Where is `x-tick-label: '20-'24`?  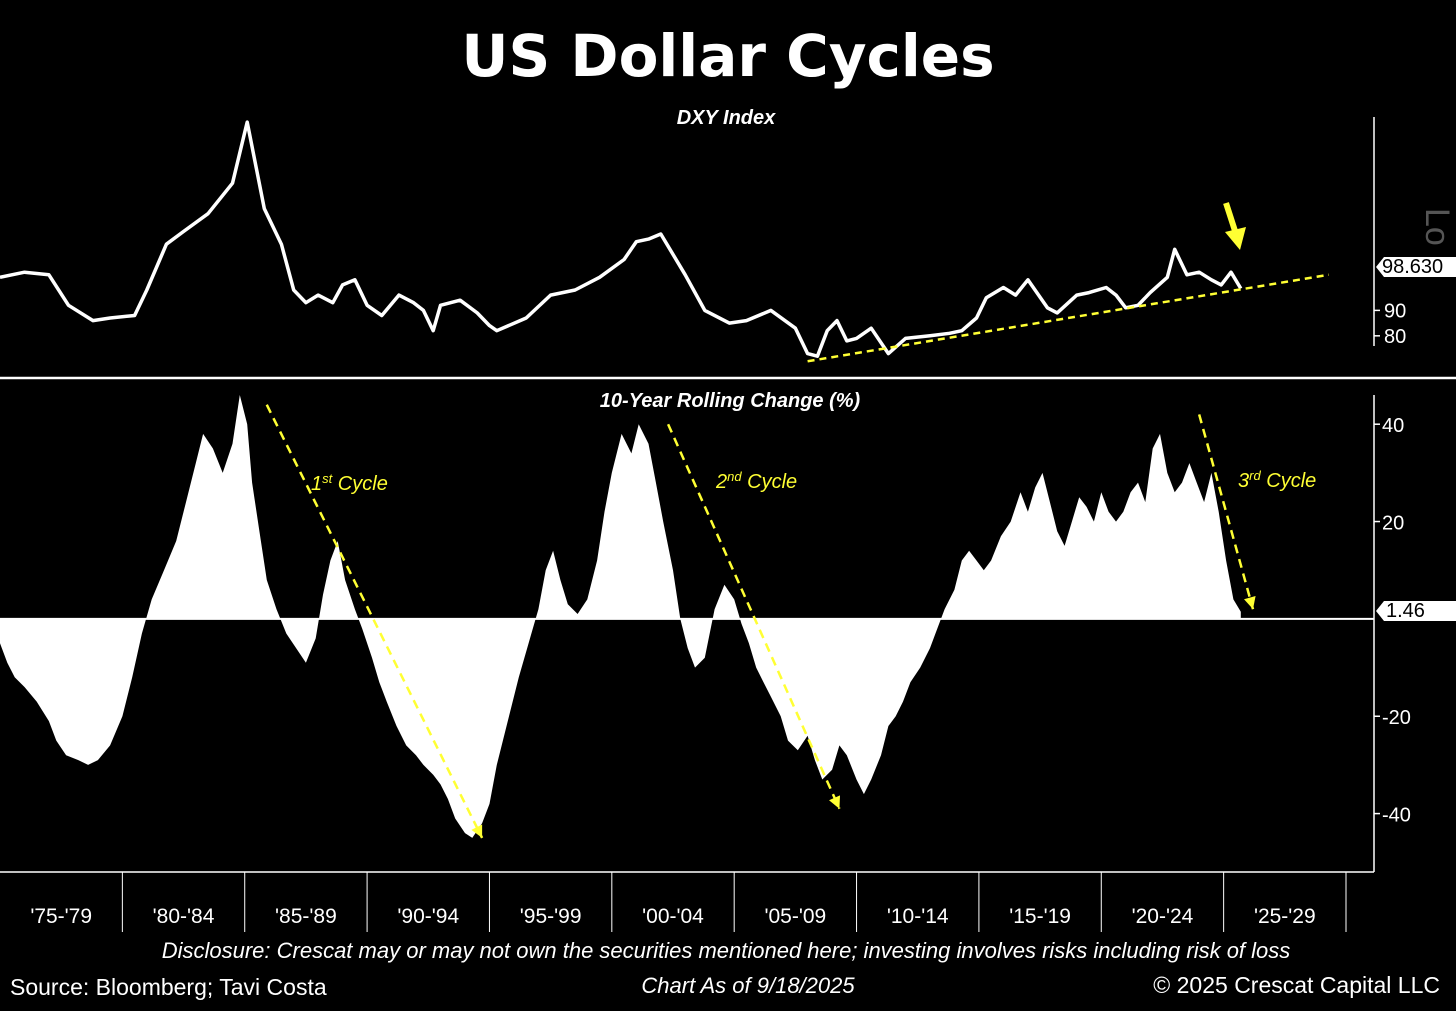
x-tick-label: '20-'24 is located at coordinates (1163, 916).